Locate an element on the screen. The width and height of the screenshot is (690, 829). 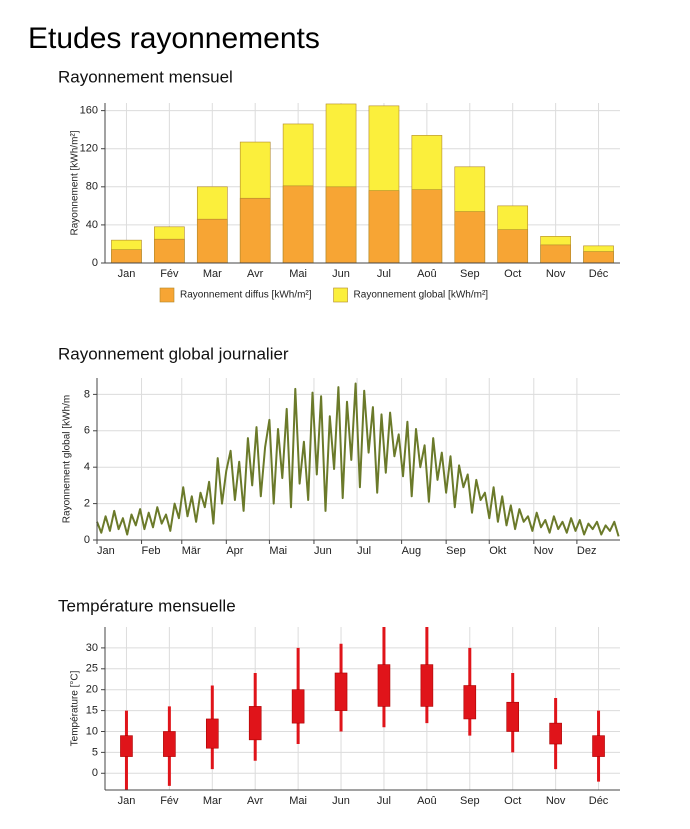
x-tick-label: Apr is located at coordinates (234, 551).